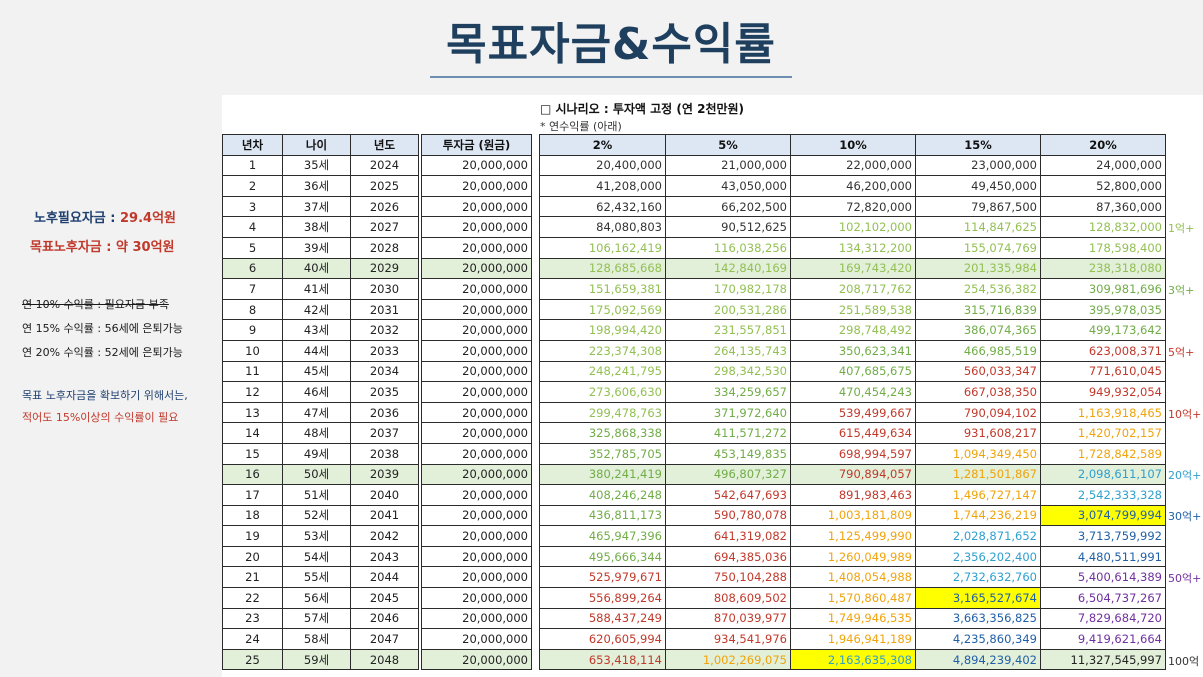 This screenshot has width=1203, height=677. What do you see at coordinates (978, 289) in the screenshot?
I see `table-cell: 254,536,382` at bounding box center [978, 289].